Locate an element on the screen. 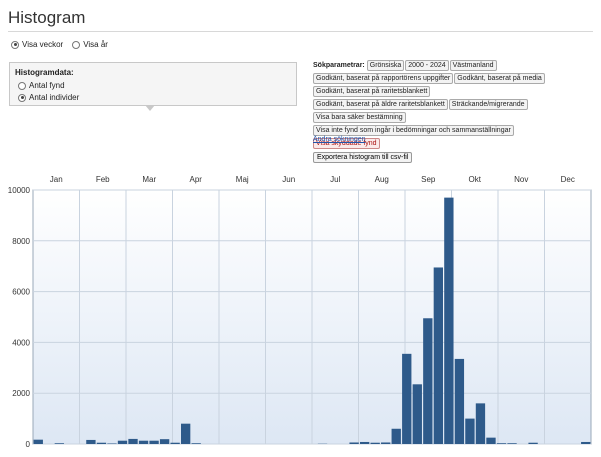 The width and height of the screenshot is (601, 457). y-tick-label: 8000 is located at coordinates (21, 241).